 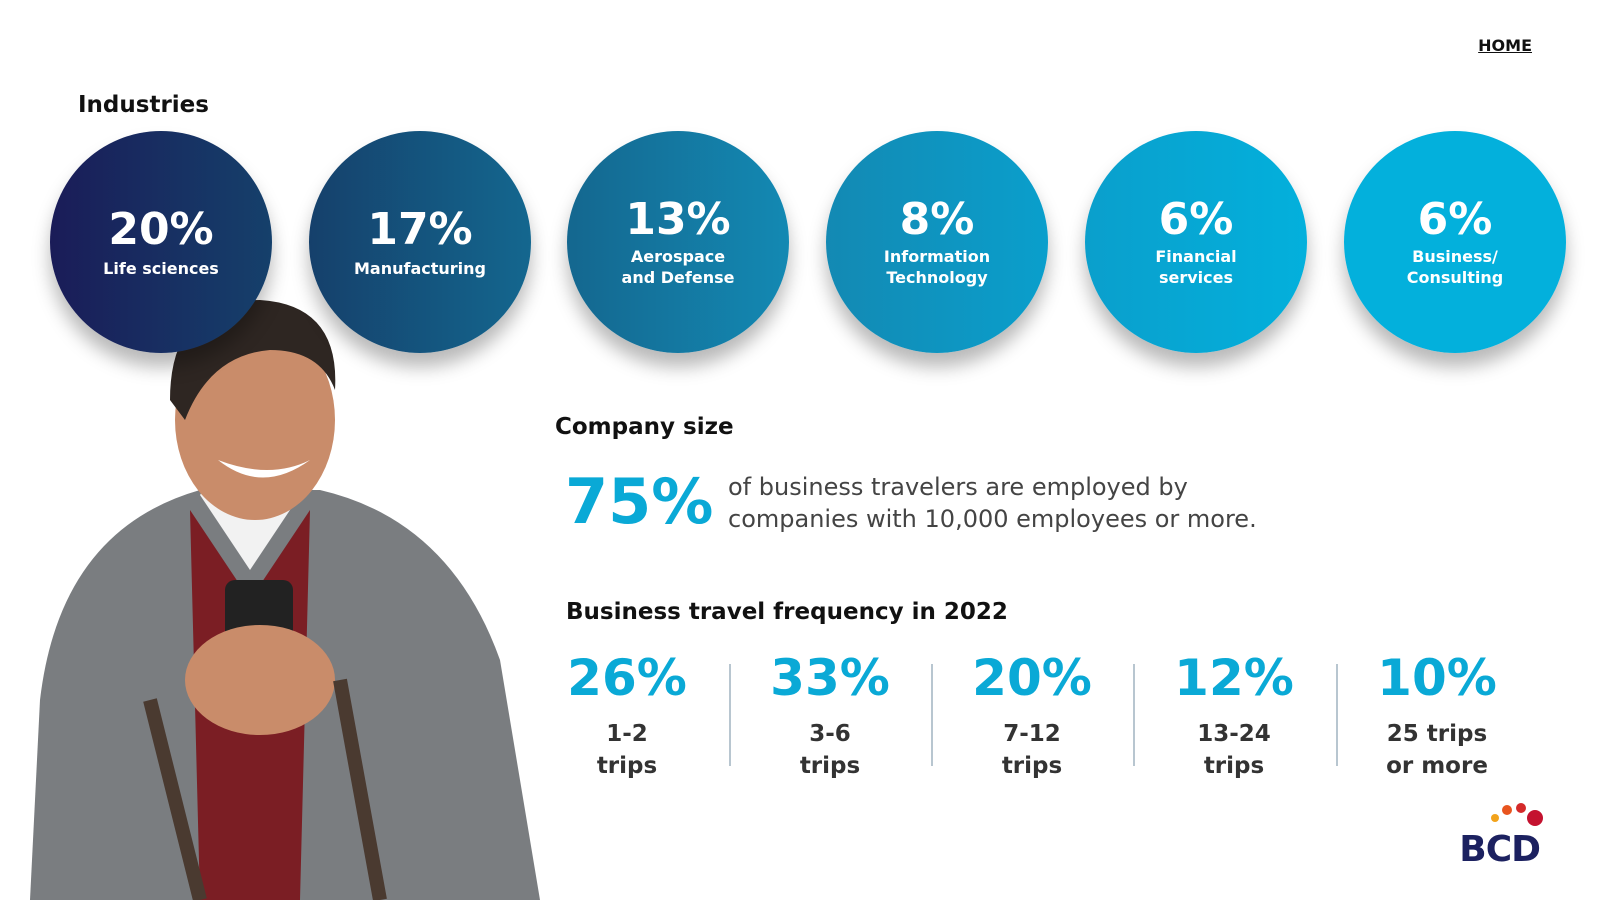 I want to click on frequency-value: 33%, so click(x=830, y=678).